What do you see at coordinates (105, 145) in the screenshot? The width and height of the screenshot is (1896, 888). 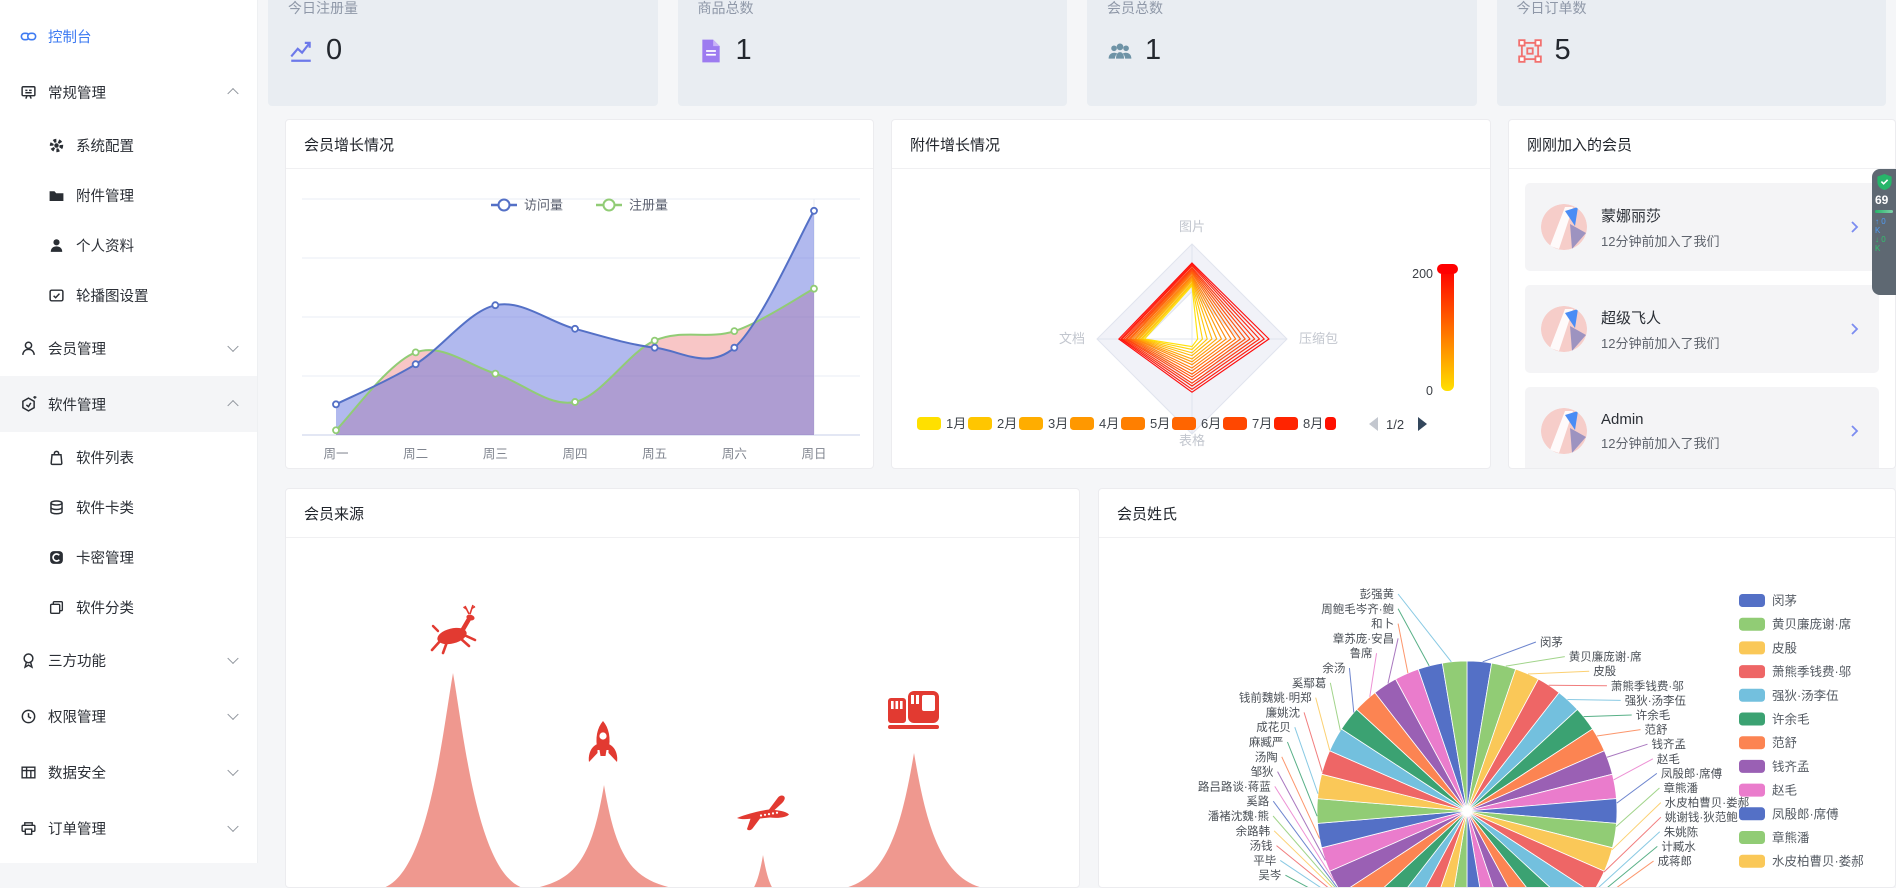 I see `sidebar-item-label: 系统配置` at bounding box center [105, 145].